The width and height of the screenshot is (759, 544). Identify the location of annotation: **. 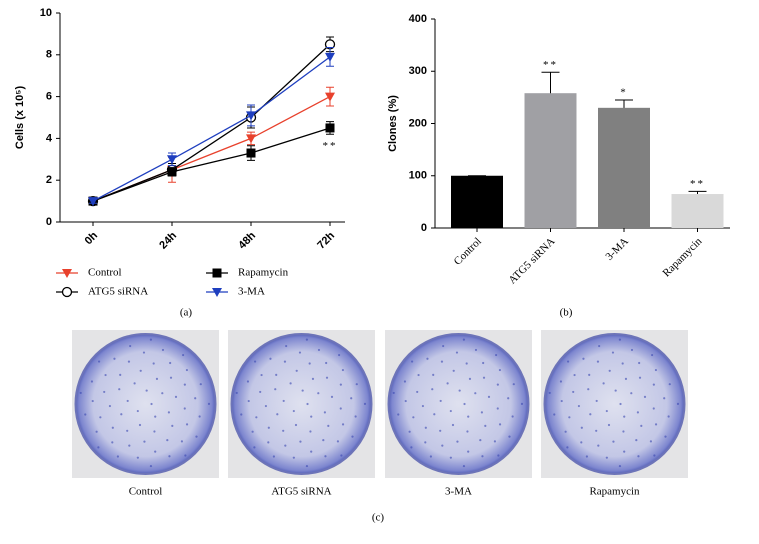
(550, 65).